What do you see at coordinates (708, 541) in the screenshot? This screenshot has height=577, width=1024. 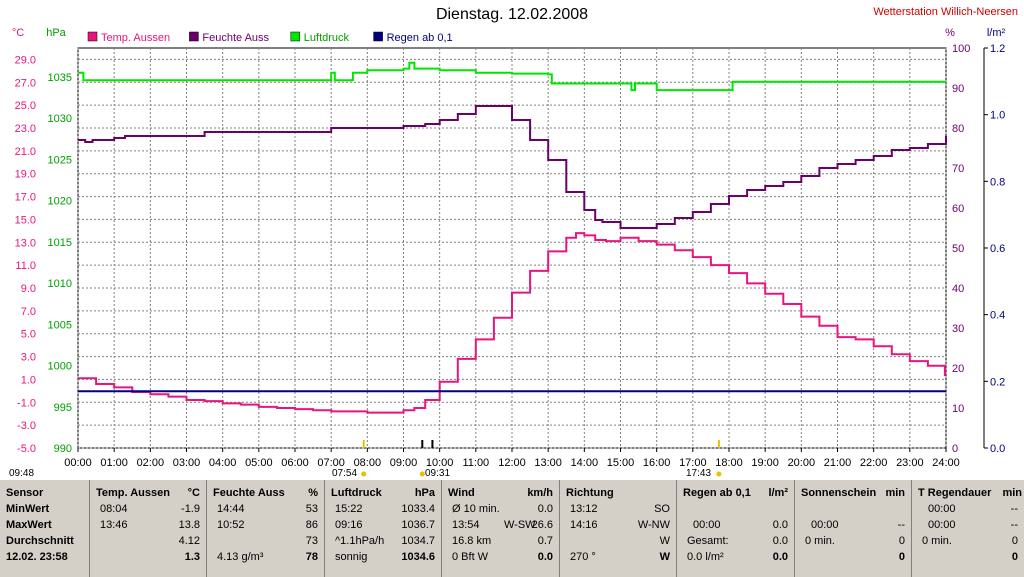 I see `rain-total-label: Gesamt:` at bounding box center [708, 541].